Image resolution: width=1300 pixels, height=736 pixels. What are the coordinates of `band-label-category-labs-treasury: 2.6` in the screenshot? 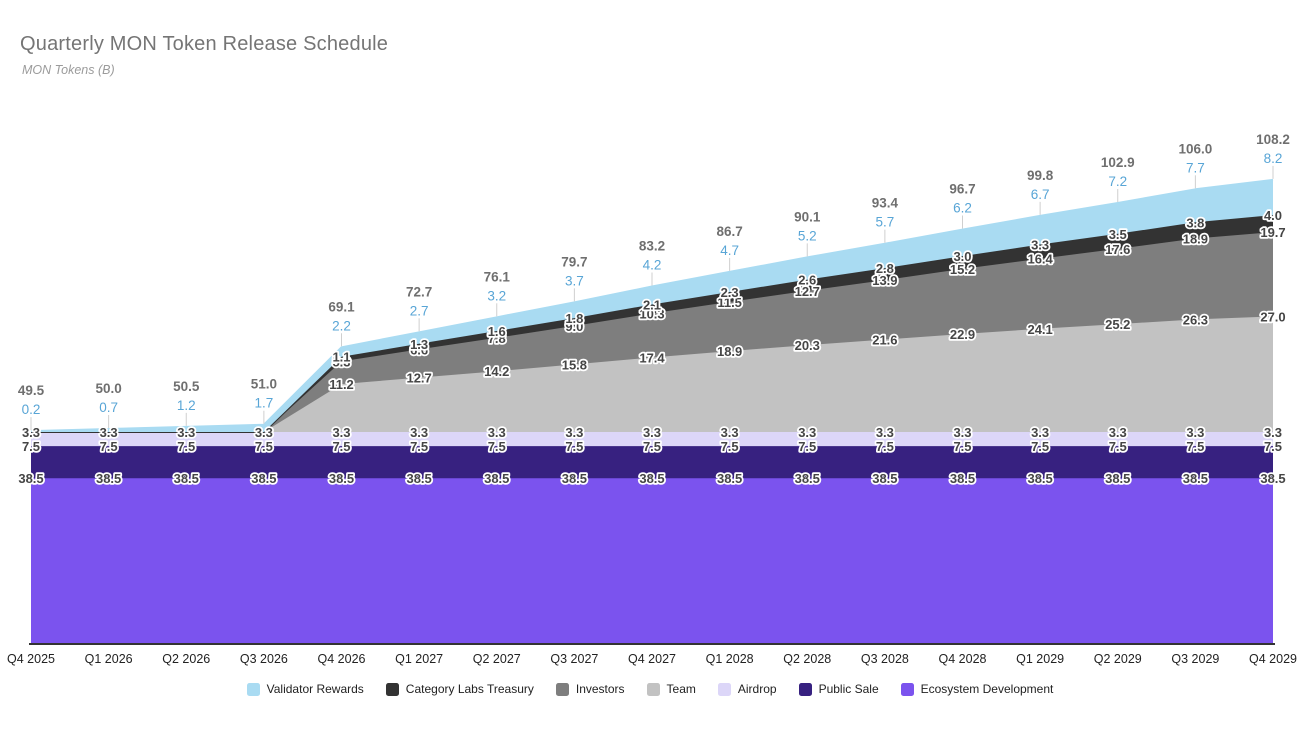 It's located at (807, 280).